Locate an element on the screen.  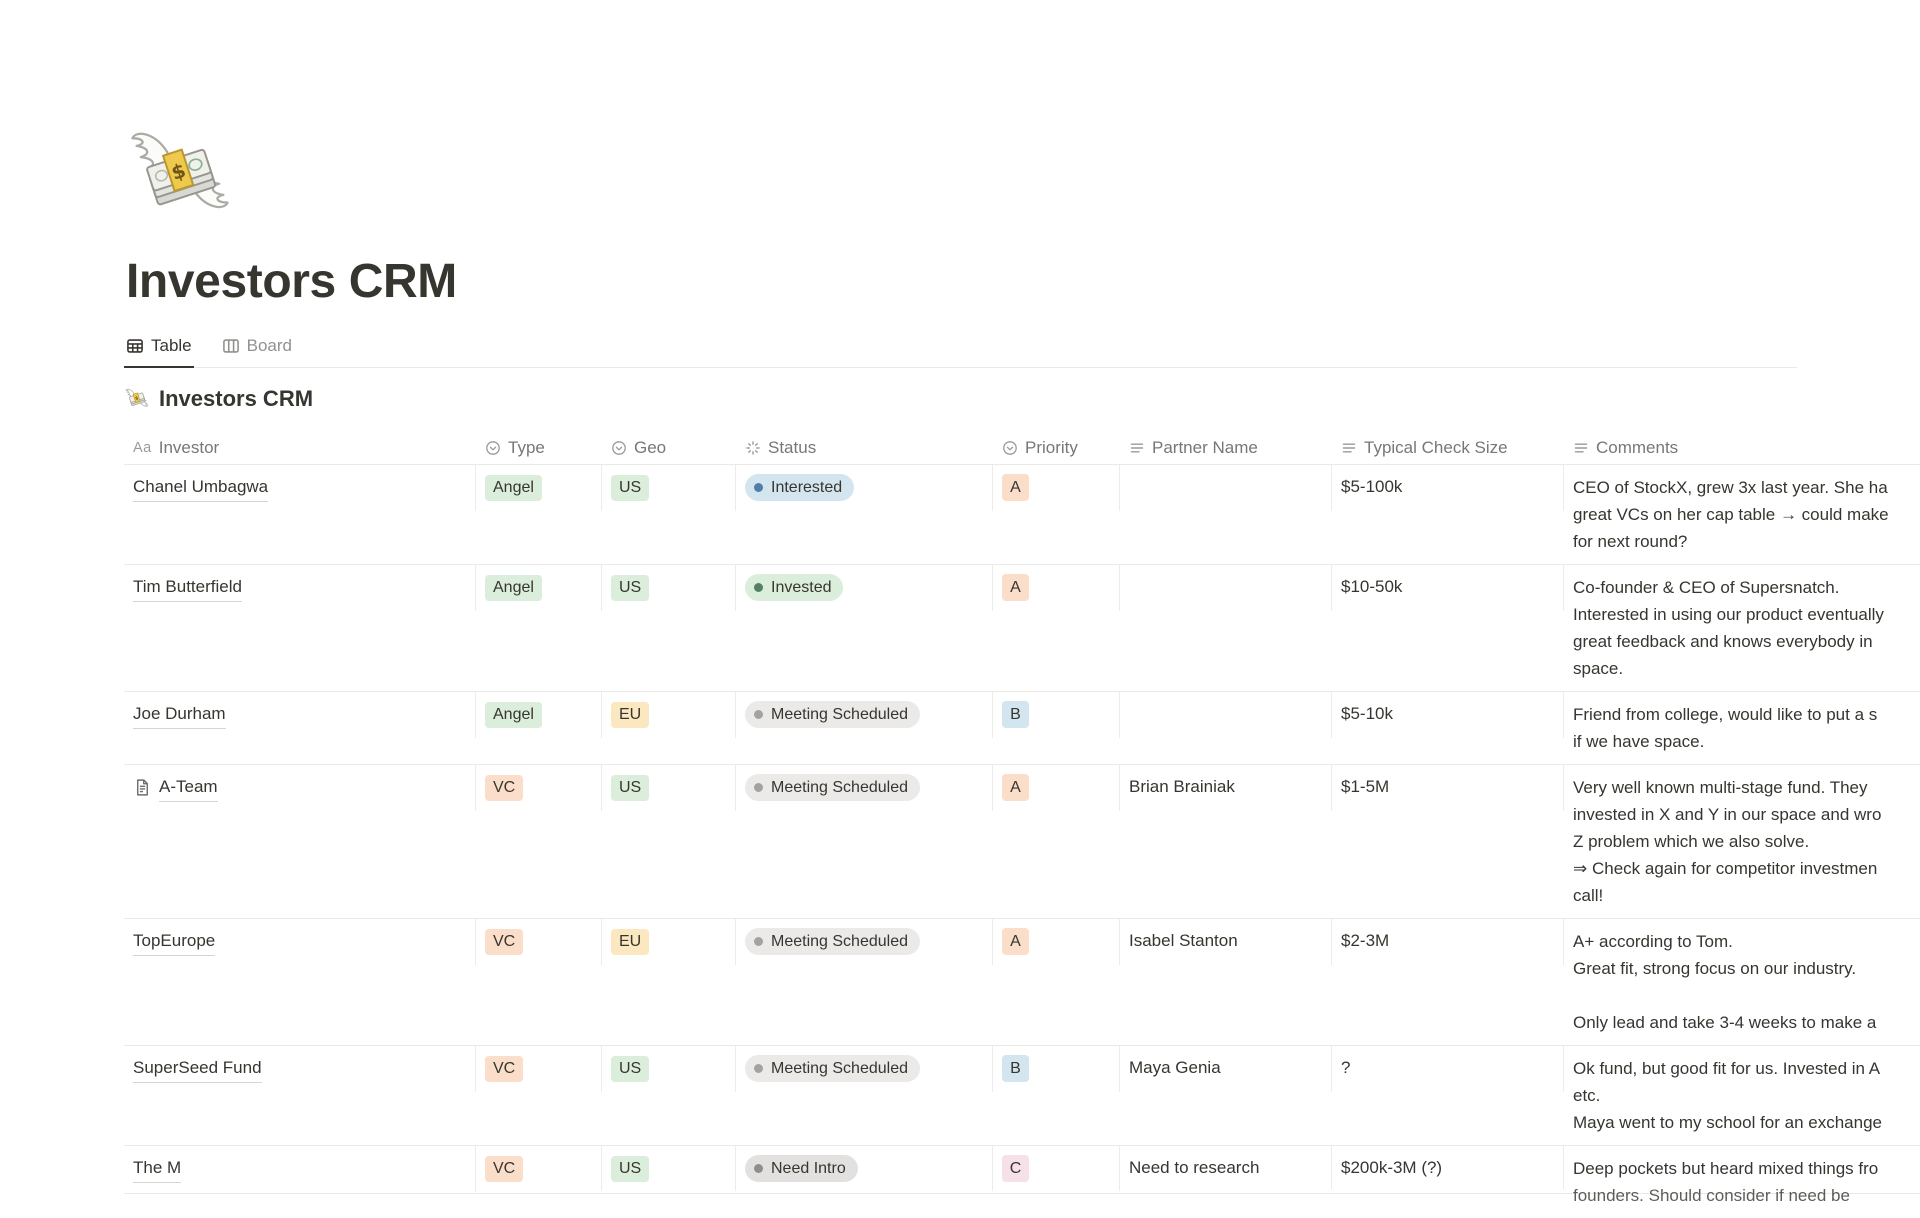
comment-line: invested in X and Y in our space and wro is located at coordinates (1727, 814).